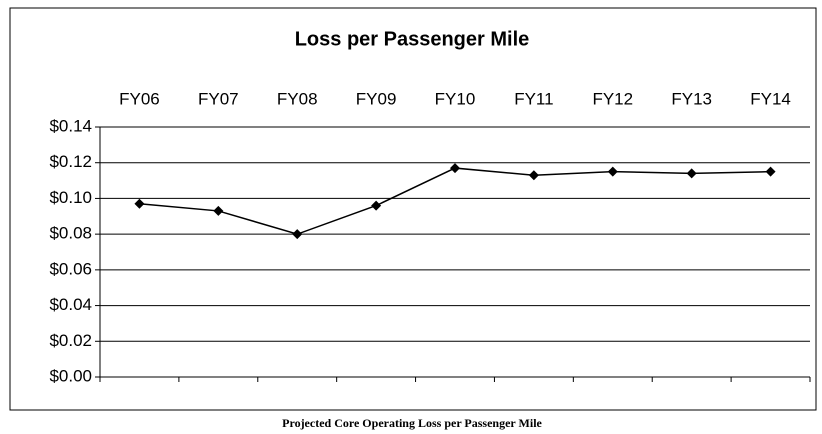  I want to click on x-tick-label: FY14, so click(770, 98).